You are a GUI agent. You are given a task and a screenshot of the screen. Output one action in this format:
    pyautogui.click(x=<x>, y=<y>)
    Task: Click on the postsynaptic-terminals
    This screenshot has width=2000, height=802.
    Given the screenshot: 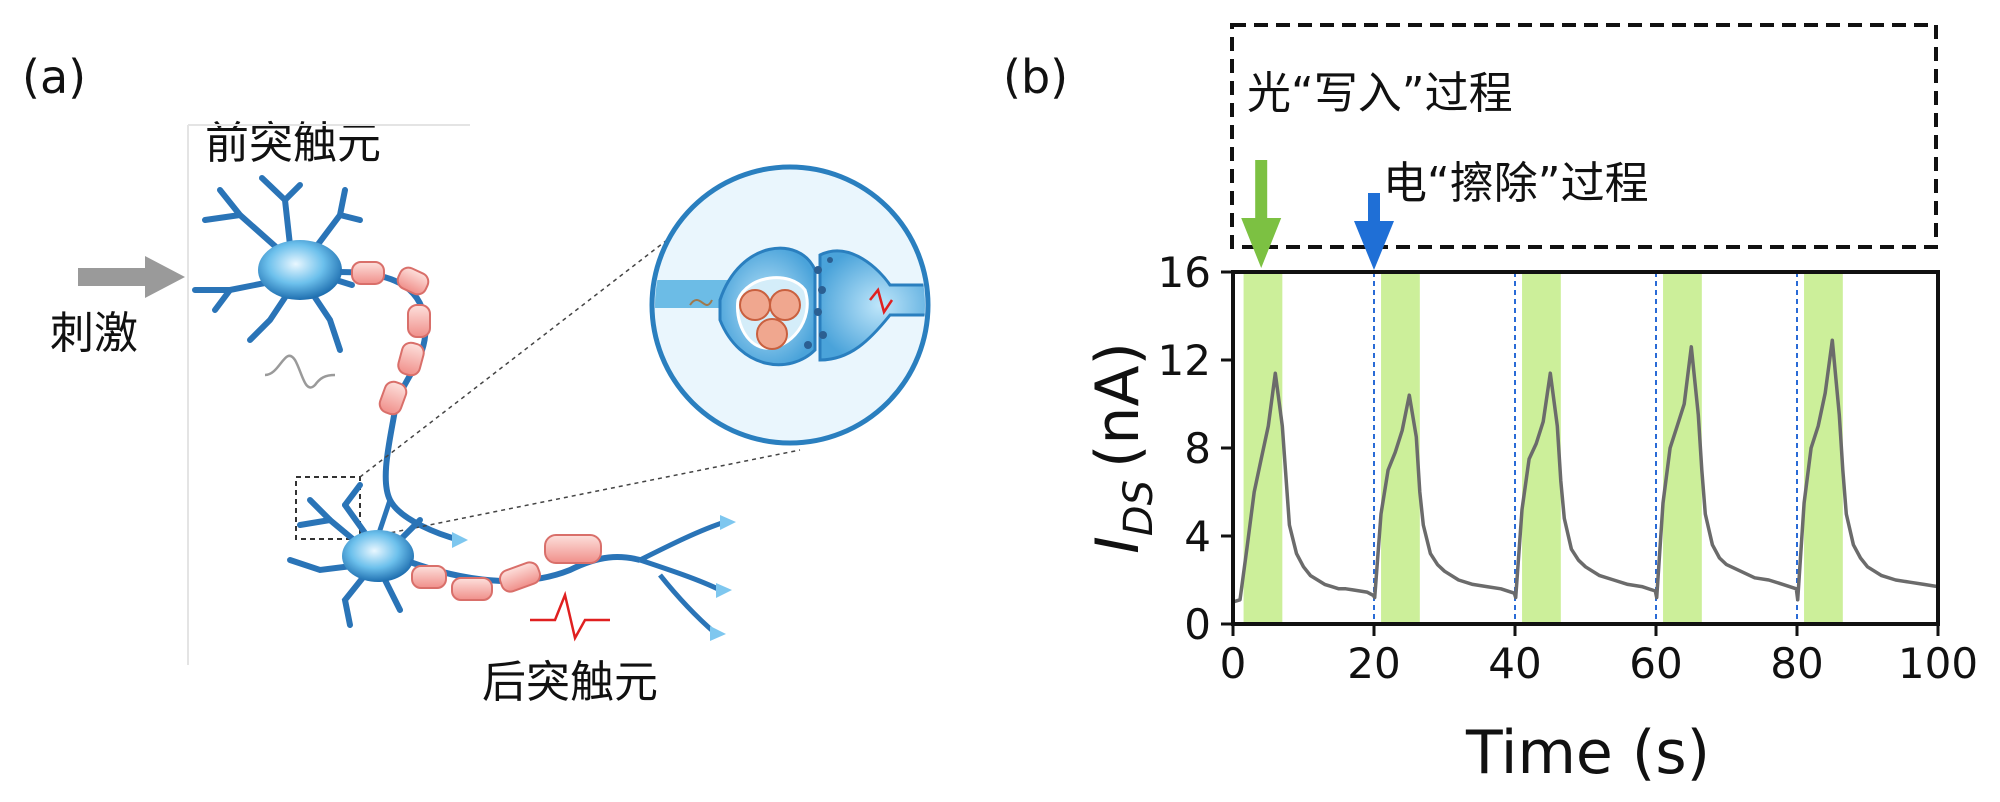 What is the action you would take?
    pyautogui.click(x=682, y=577)
    